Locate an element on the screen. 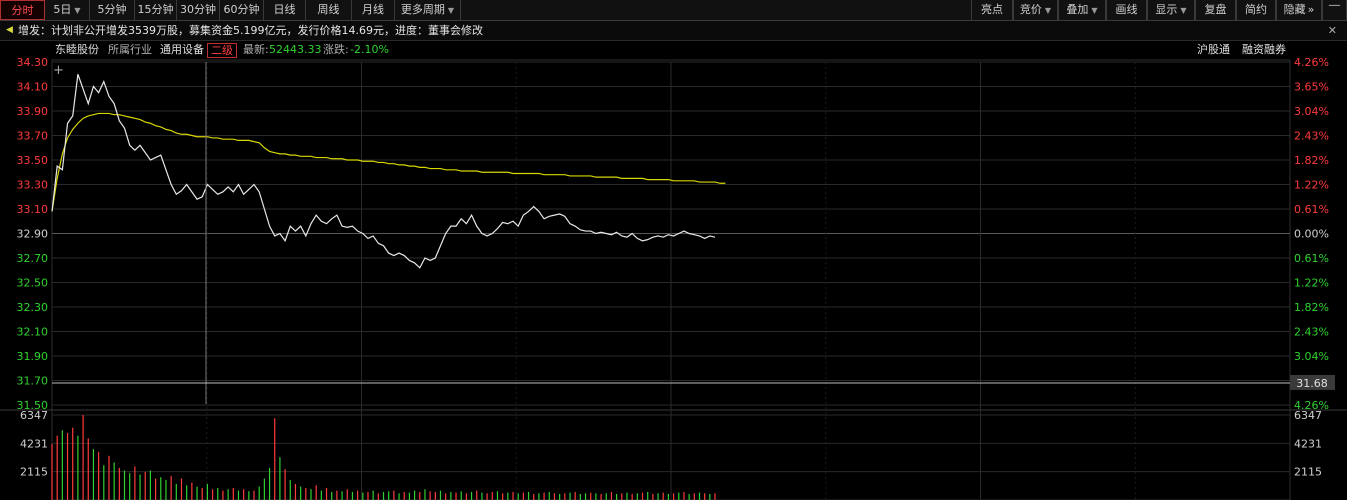  tool-tab-label: 竞价 is located at coordinates (1030, 9).